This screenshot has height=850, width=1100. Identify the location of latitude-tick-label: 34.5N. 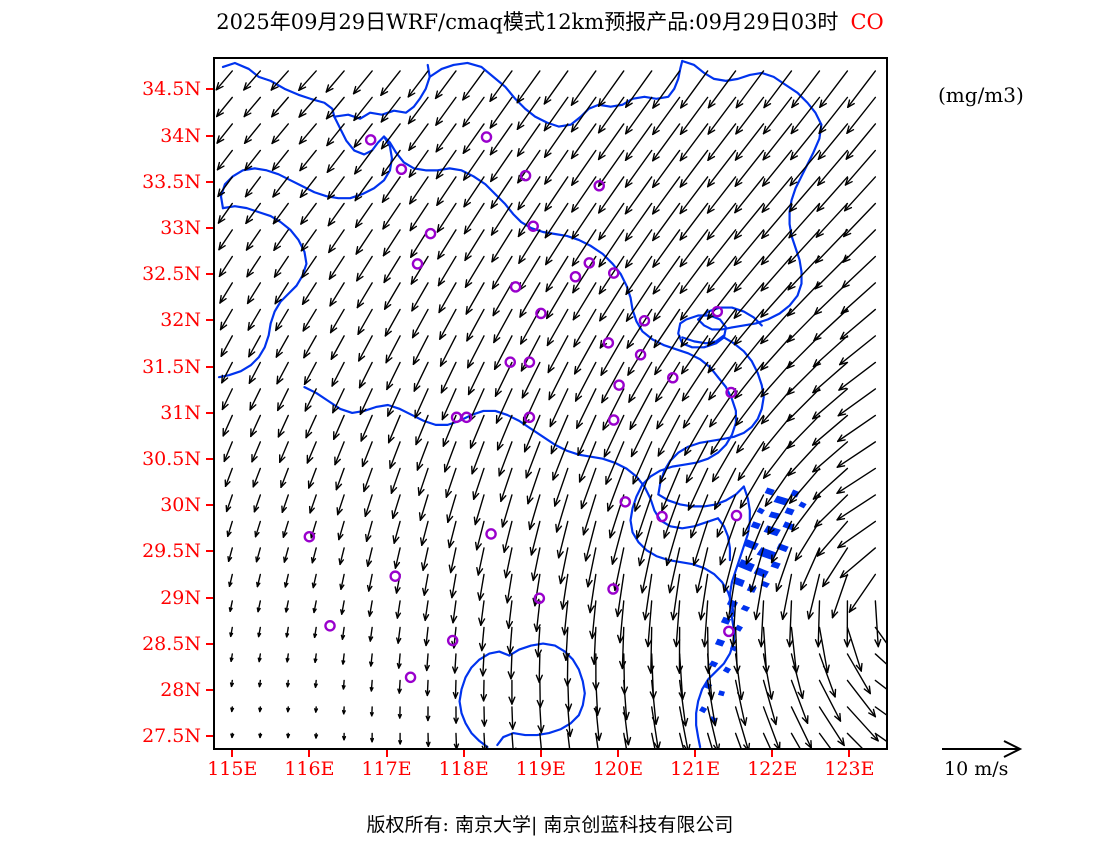
(171, 89).